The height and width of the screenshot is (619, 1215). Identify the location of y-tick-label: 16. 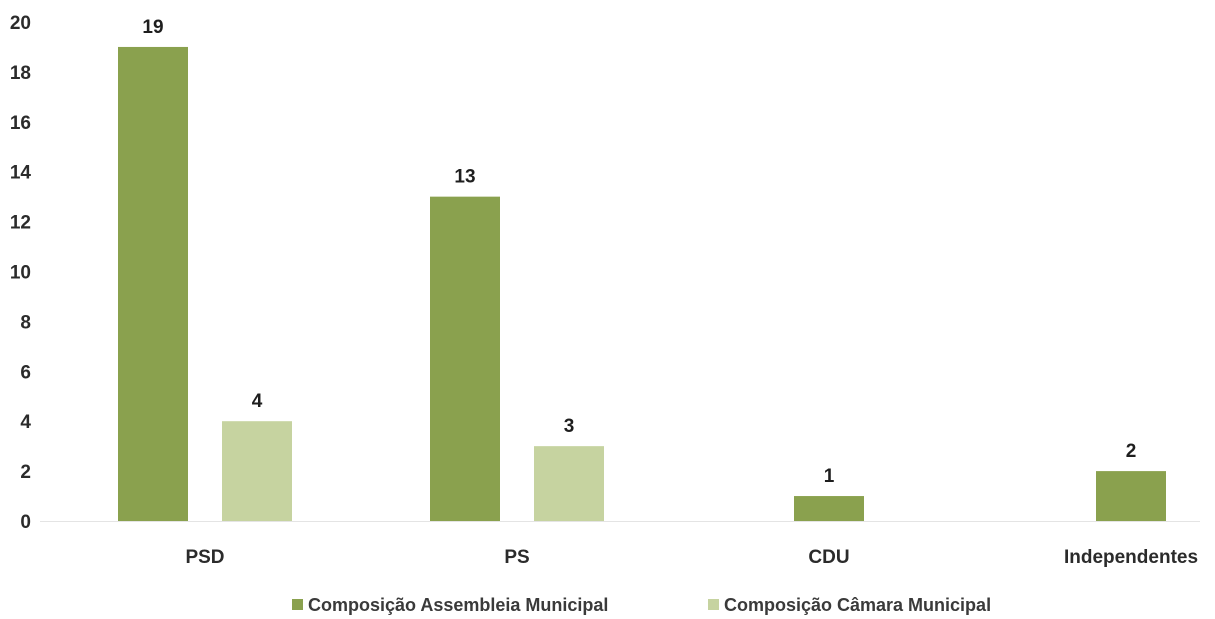
(20, 123).